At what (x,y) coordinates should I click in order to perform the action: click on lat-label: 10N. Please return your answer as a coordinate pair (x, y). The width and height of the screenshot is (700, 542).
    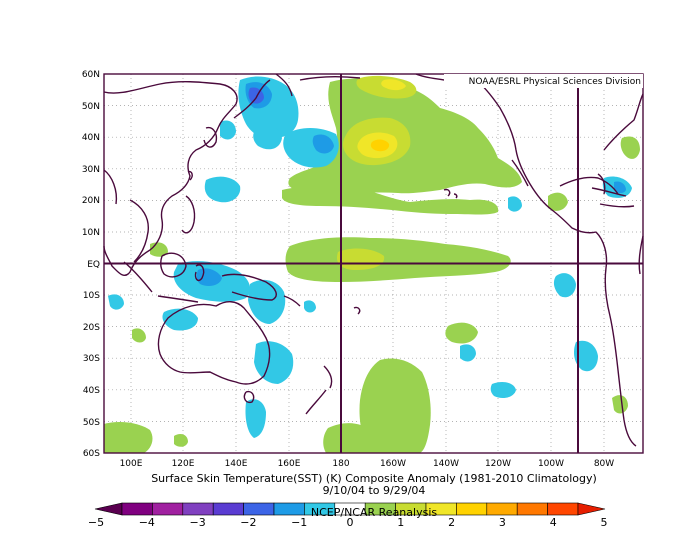
    Looking at the image, I should click on (91, 233).